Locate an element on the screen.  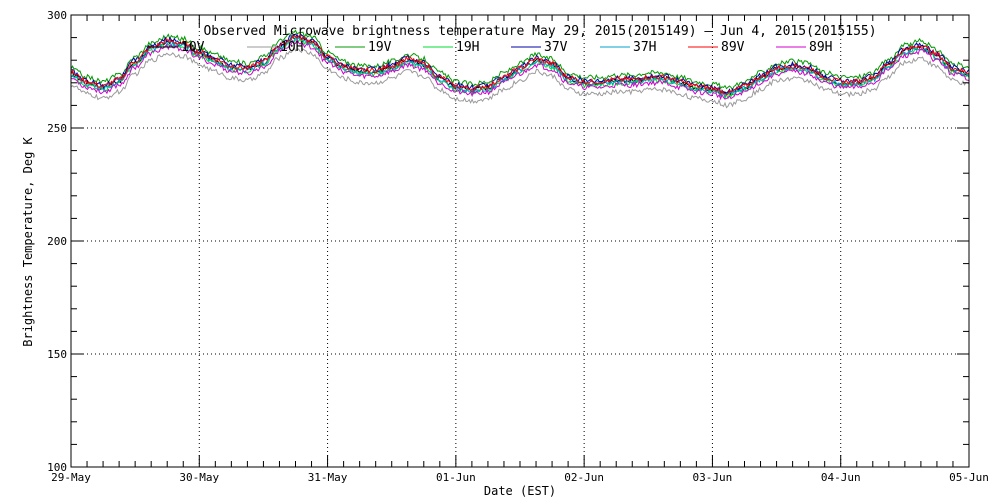
series-line-89h is located at coordinates (520, 69).